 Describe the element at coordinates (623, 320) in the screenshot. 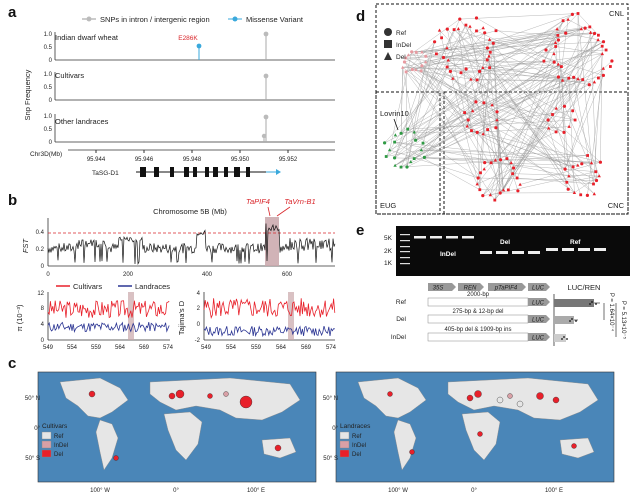

I see `pvalue-indel: P = 5.13×10⁻⁵` at that location.